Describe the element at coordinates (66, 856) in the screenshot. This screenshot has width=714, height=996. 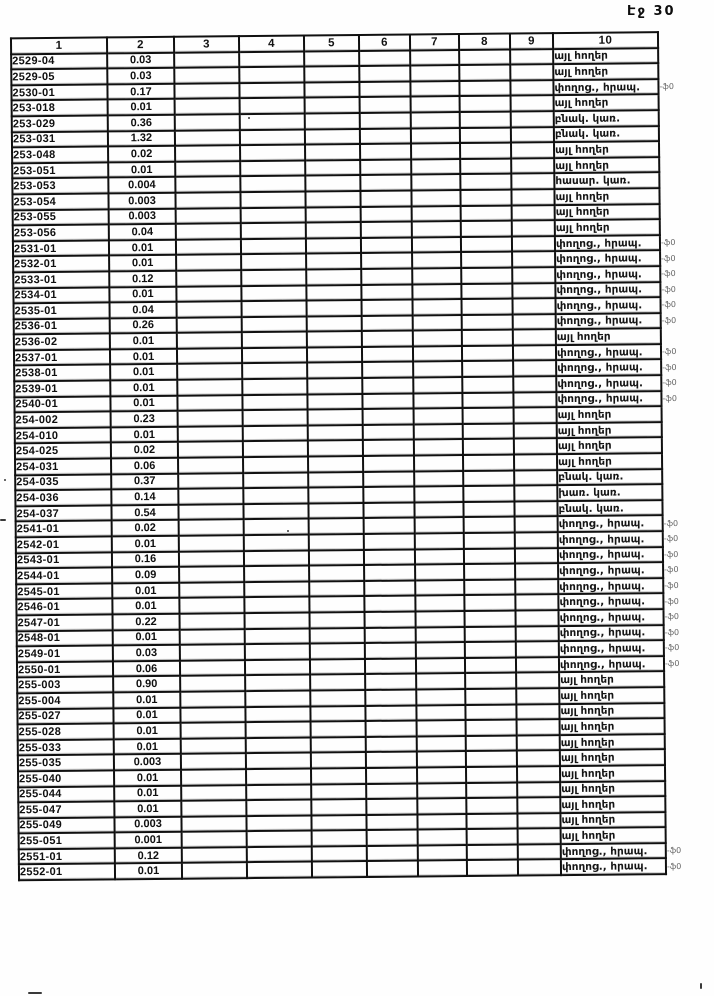
I see `parcel-code-cell: 2551-01` at that location.